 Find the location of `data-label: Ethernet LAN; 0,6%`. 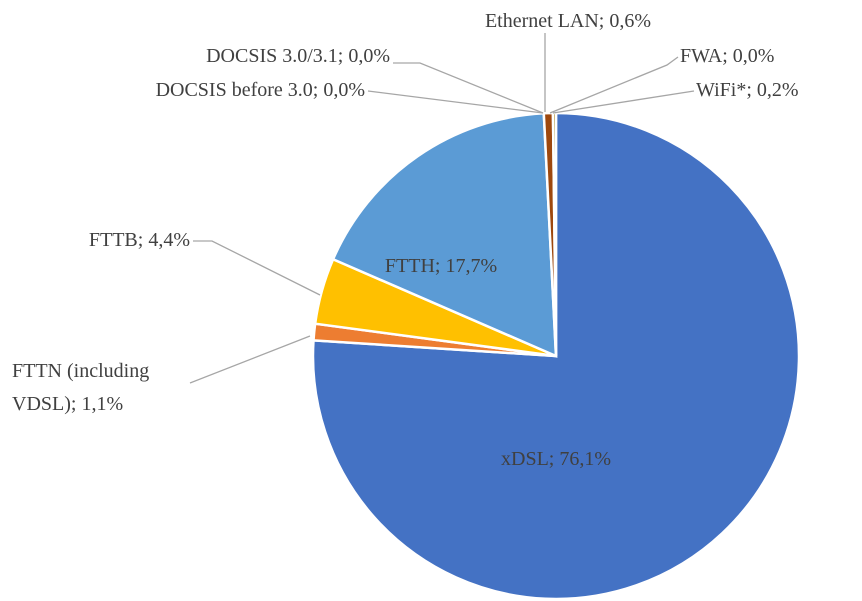

data-label: Ethernet LAN; 0,6% is located at coordinates (568, 21).